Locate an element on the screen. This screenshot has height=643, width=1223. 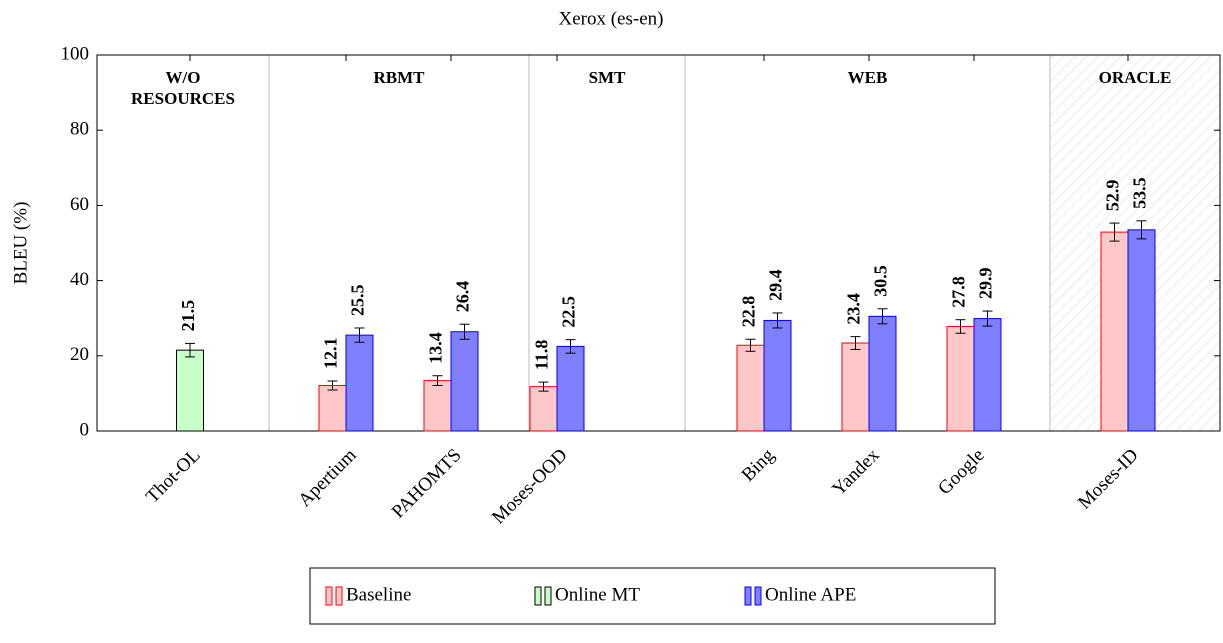
value-label: 52.9 is located at coordinates (1113, 196).